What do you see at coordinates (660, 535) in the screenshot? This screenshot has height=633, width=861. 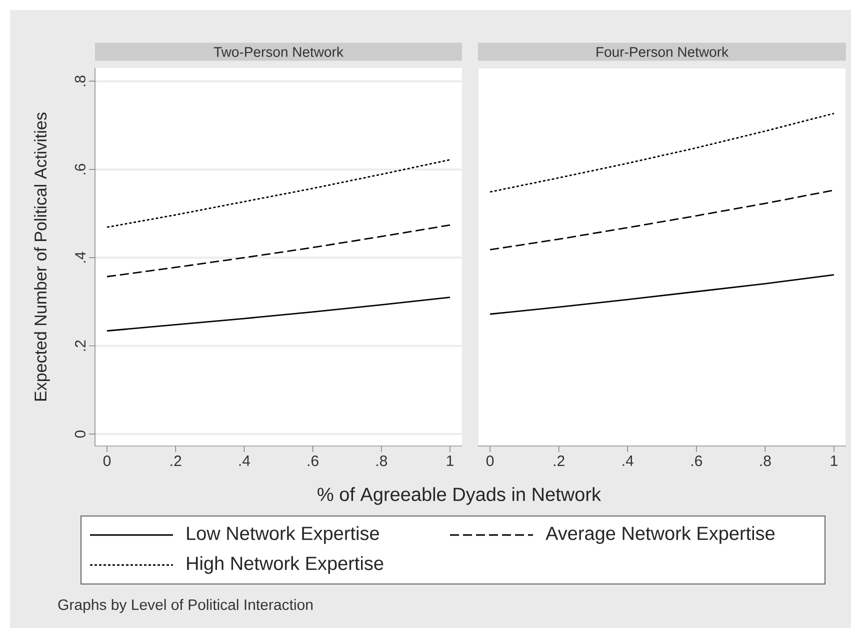 I see `legend-label: Average Network Expertise` at bounding box center [660, 535].